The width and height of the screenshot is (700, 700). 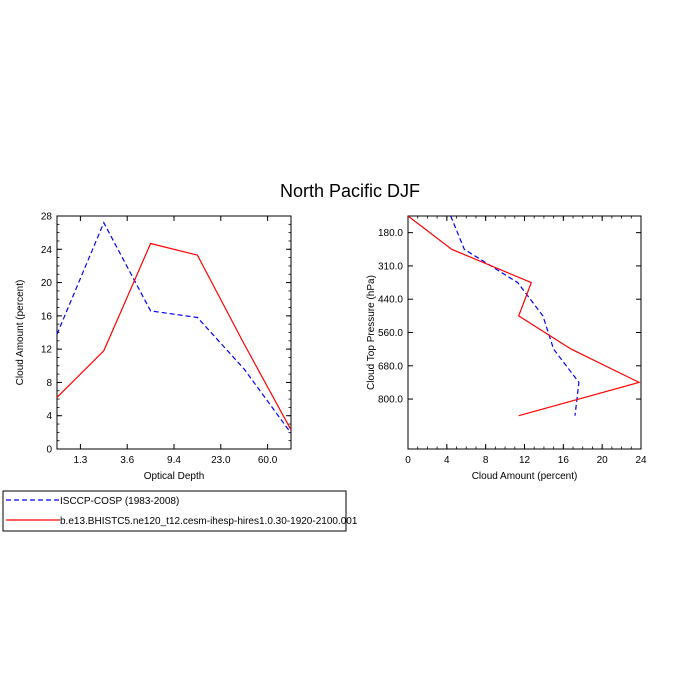 What do you see at coordinates (390, 300) in the screenshot?
I see `y-tick-label: 440.0` at bounding box center [390, 300].